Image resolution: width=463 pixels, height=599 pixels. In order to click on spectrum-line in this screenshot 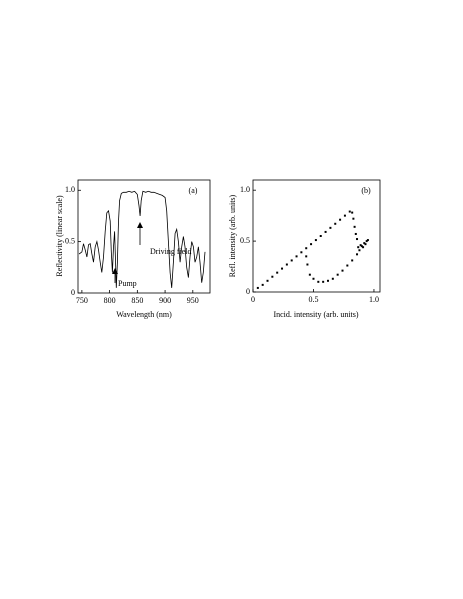, I will do `click(142, 239)`.